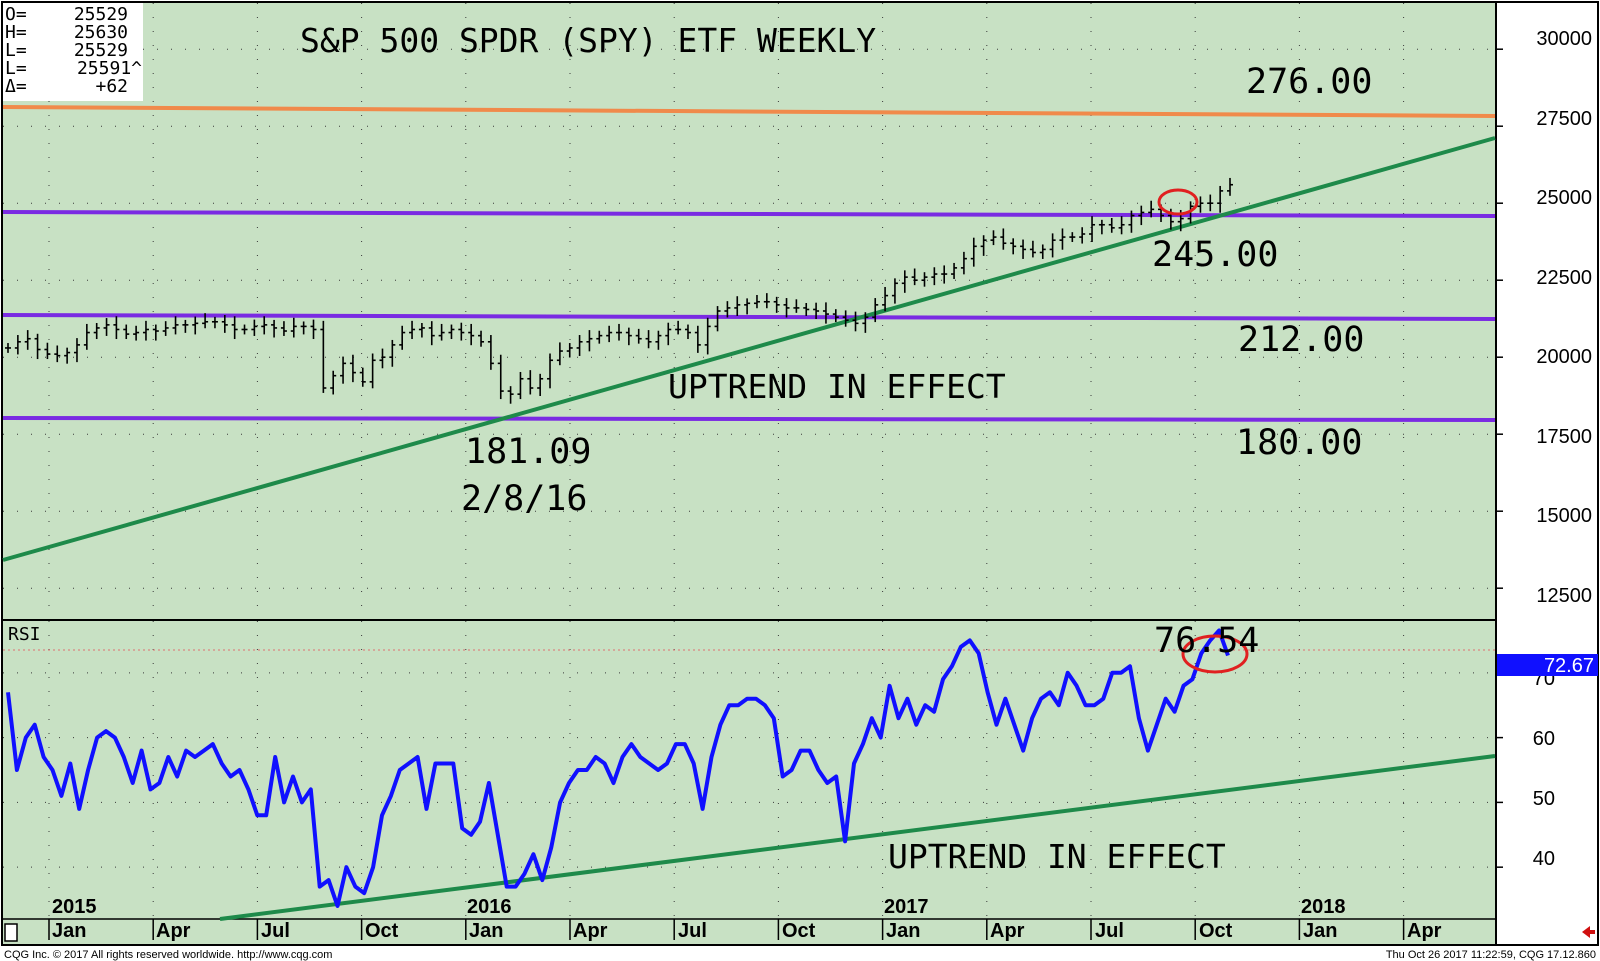 Image resolution: width=1600 pixels, height=961 pixels. Describe the element at coordinates (1178, 202) in the screenshot. I see `price-breakout-circle` at that location.